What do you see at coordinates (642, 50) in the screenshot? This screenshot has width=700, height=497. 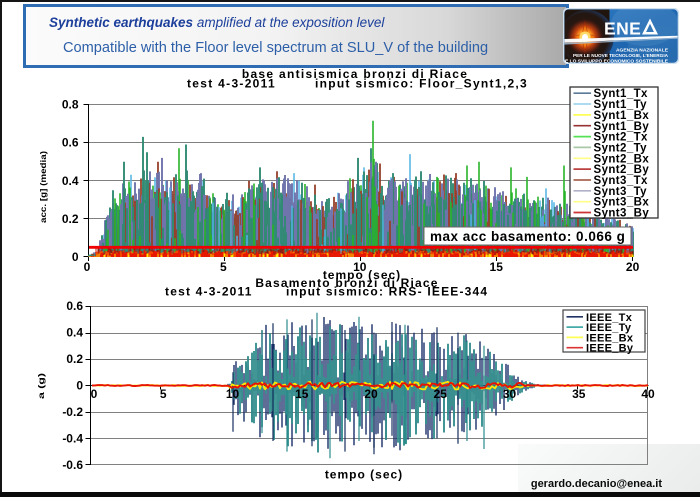 I see `svg-text: AGENZIA NAZIONALE` at bounding box center [642, 50].